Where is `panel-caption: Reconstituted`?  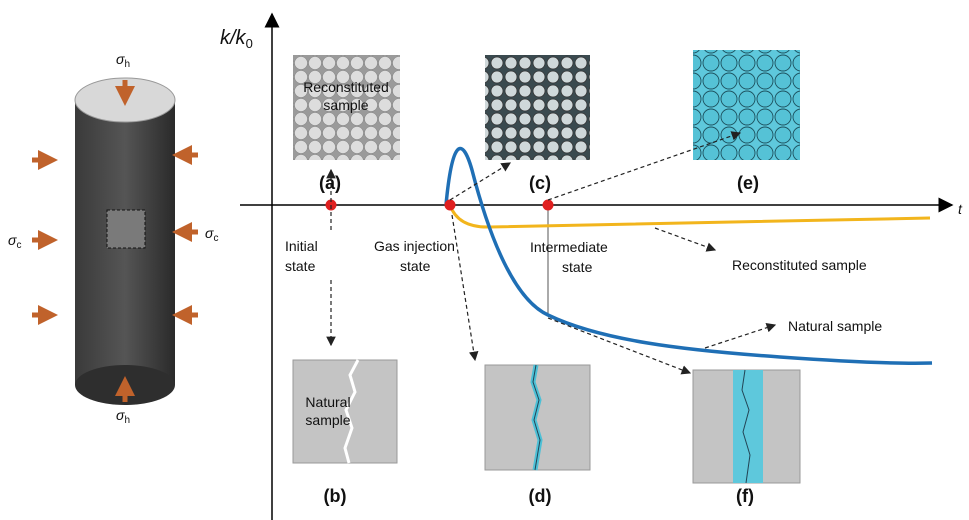 panel-caption: Reconstituted is located at coordinates (346, 87).